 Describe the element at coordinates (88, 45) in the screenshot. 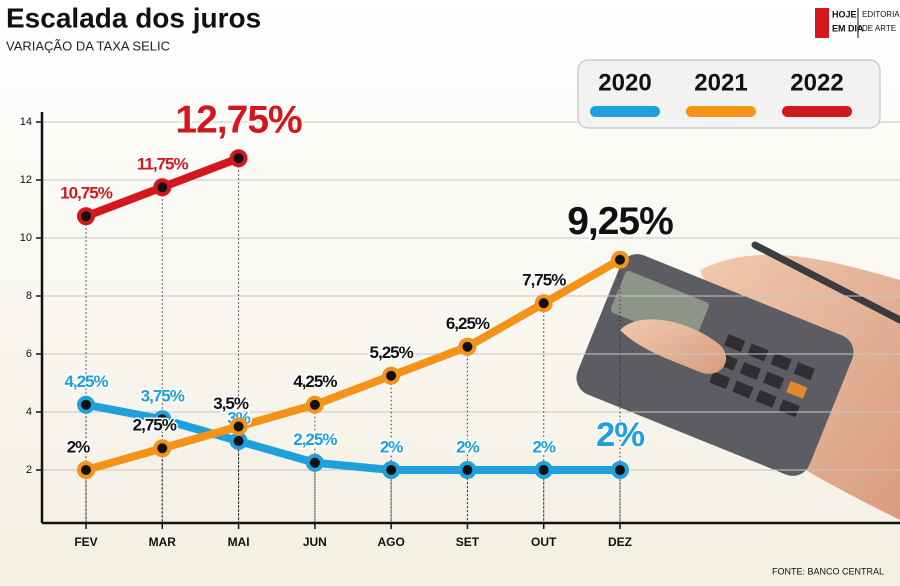

I see `chart-subtitle: VARIAÇÃO DA TAXA SELIC` at that location.